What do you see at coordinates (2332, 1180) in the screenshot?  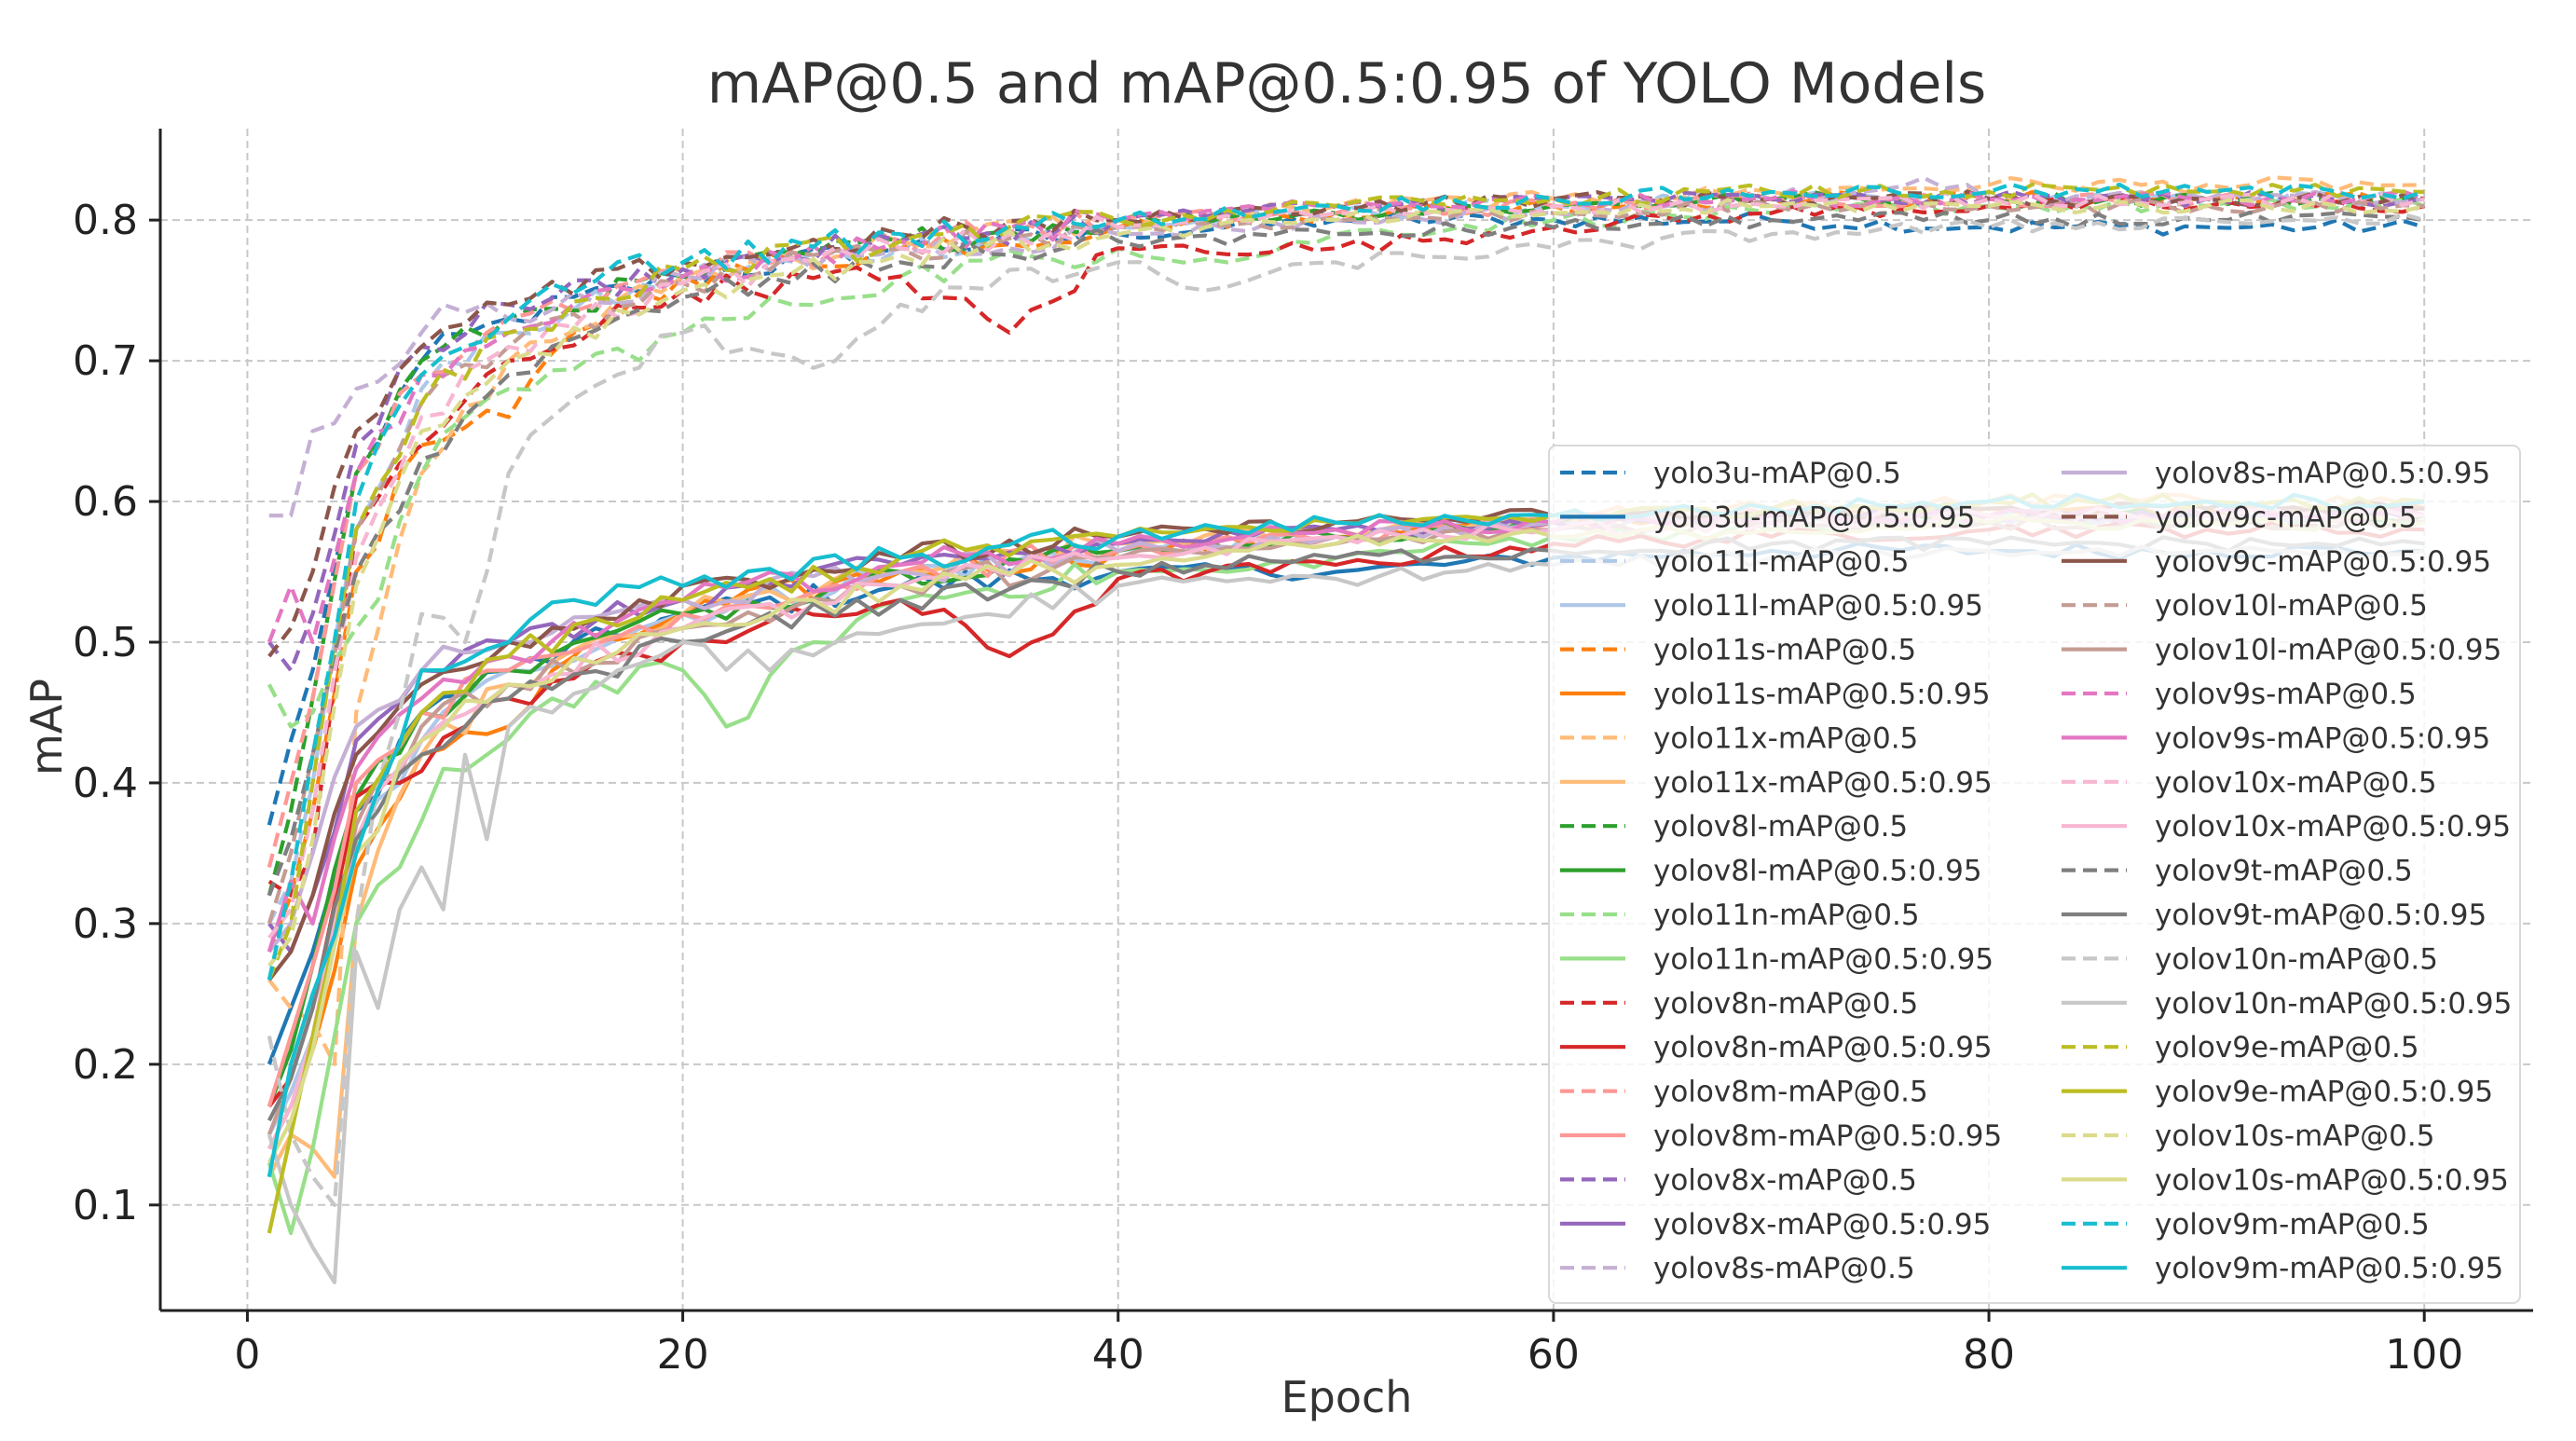 I see `legend-label: yolov10s-mAP@0.5:0.95` at bounding box center [2332, 1180].